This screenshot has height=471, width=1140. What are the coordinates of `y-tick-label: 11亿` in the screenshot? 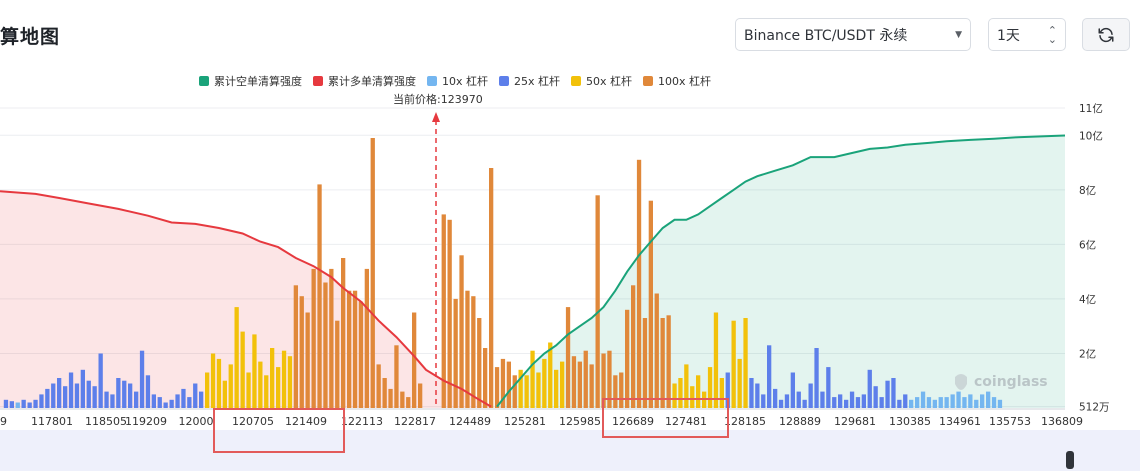 It's located at (1091, 108).